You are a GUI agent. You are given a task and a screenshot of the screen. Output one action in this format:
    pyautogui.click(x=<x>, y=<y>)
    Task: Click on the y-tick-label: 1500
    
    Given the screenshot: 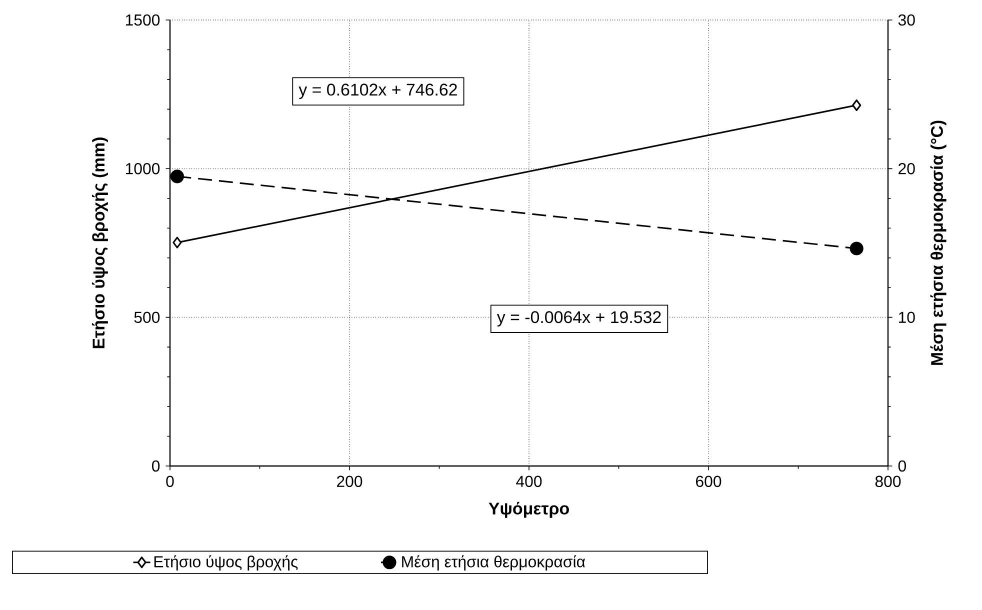 What is the action you would take?
    pyautogui.click(x=143, y=20)
    